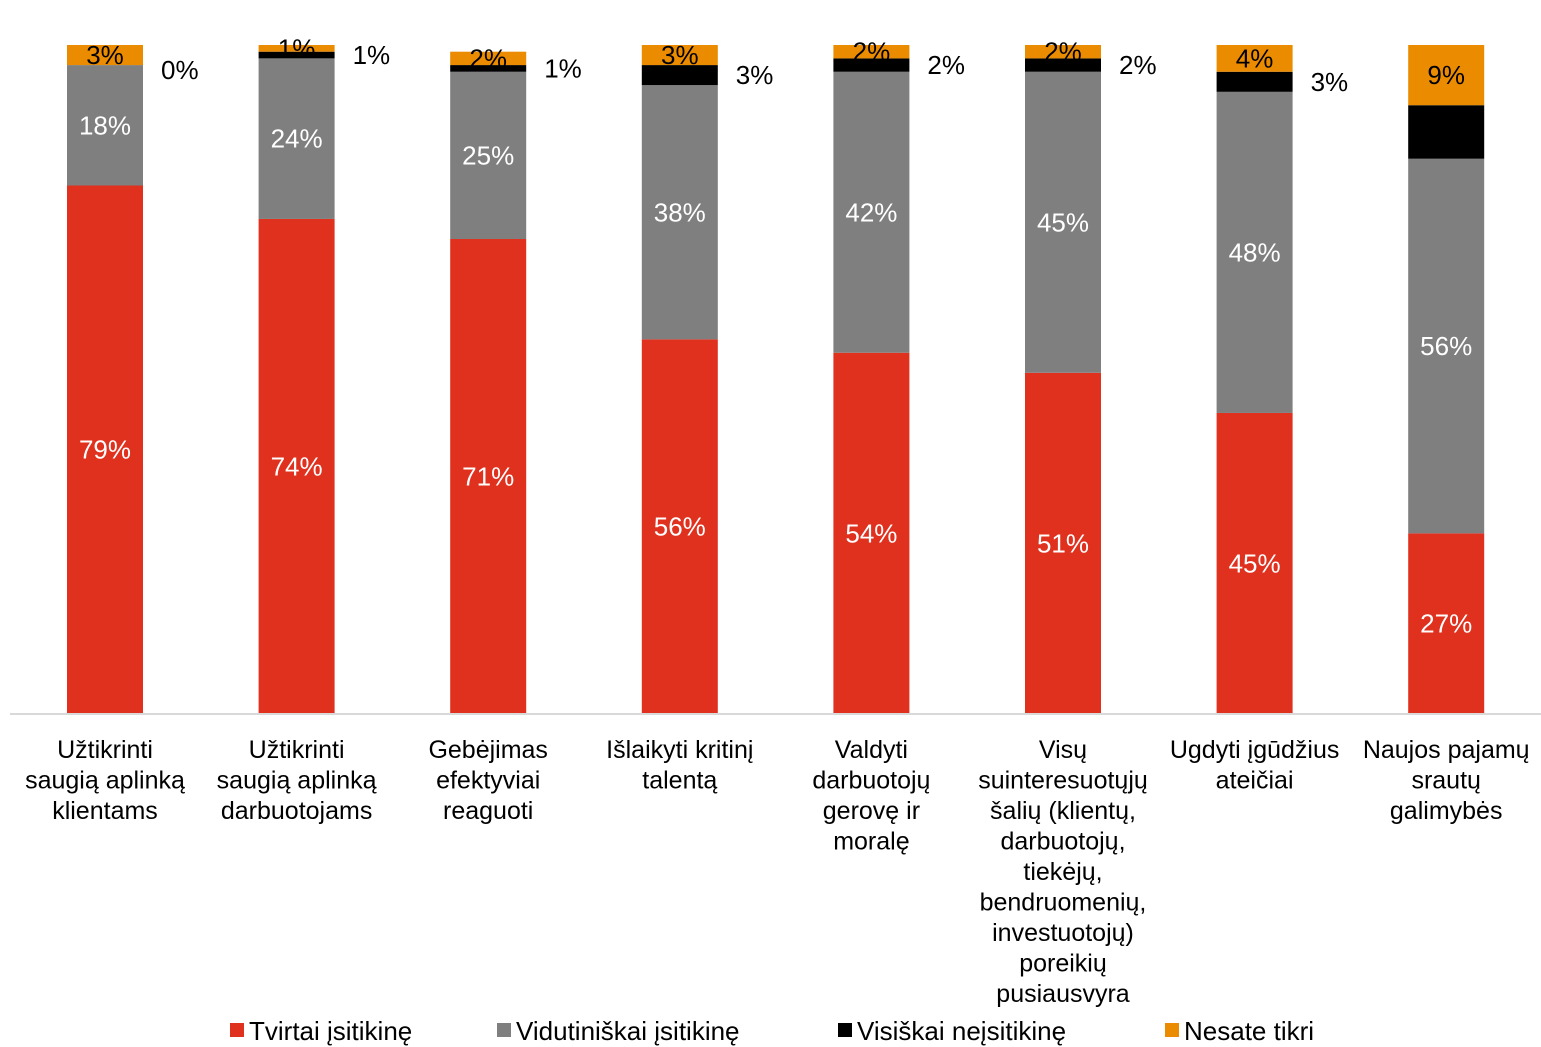 This screenshot has width=1541, height=1047. What do you see at coordinates (1063, 781) in the screenshot?
I see `category-label-line: suinteresuotųjų` at bounding box center [1063, 781].